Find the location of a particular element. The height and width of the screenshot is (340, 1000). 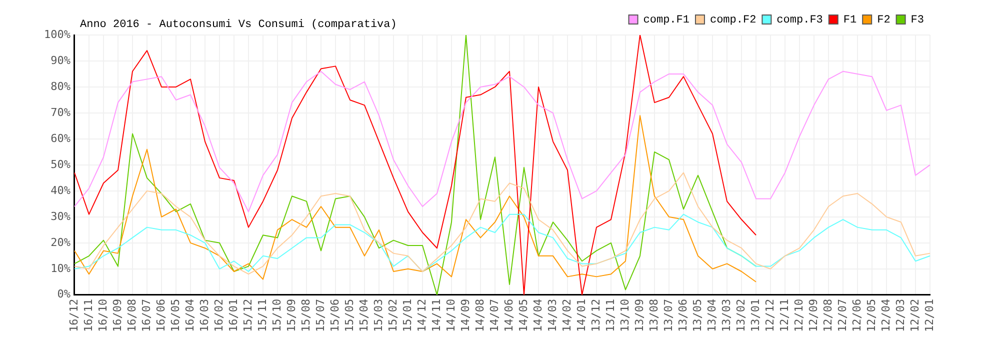

x-tick-label: 13/11 is located at coordinates (610, 315).